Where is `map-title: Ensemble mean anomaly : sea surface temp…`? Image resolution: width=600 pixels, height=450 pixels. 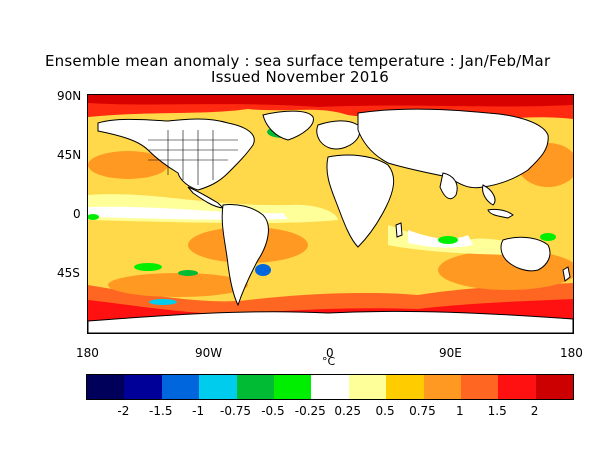
map-title: Ensemble mean anomaly : sea surface temp… is located at coordinates (298, 61).